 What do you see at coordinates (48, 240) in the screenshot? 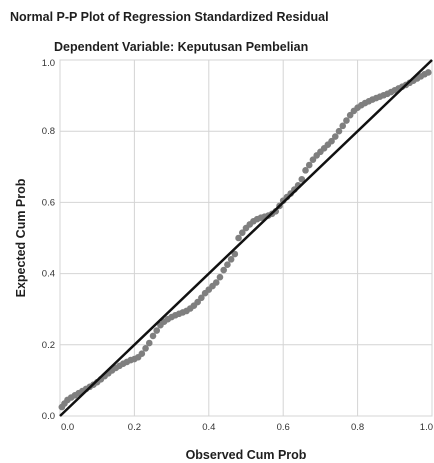
I see `y-axis-ticks: 0.0 0.2 0.4 0.6 0.8 1.0` at bounding box center [48, 240].